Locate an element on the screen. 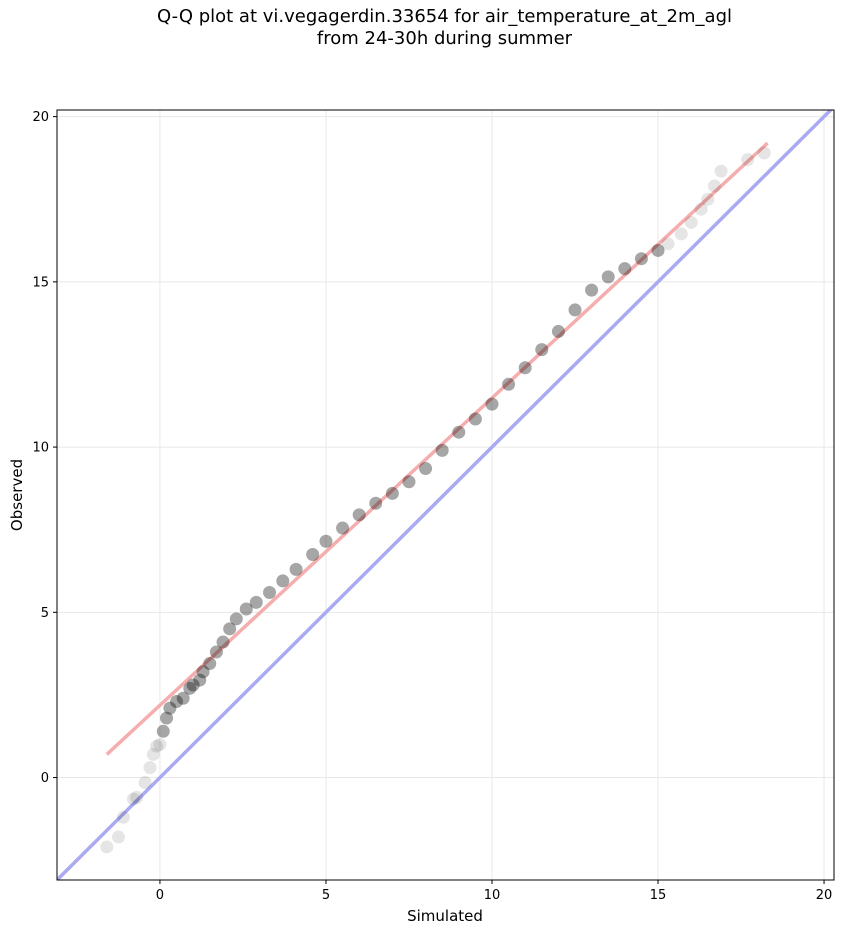 Image resolution: width=843 pixels, height=934 pixels. x-tick-label: 10 is located at coordinates (492, 895).